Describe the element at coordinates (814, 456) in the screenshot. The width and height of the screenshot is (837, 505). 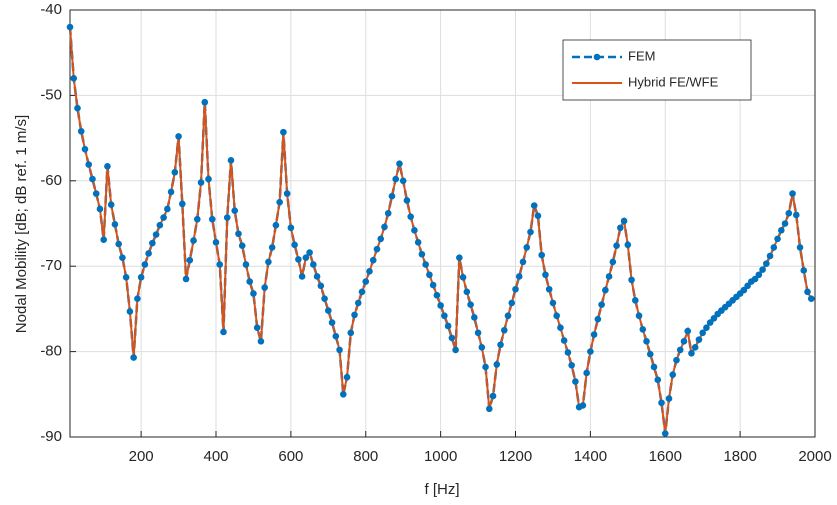
I see `x-tick-label: 2000` at that location.